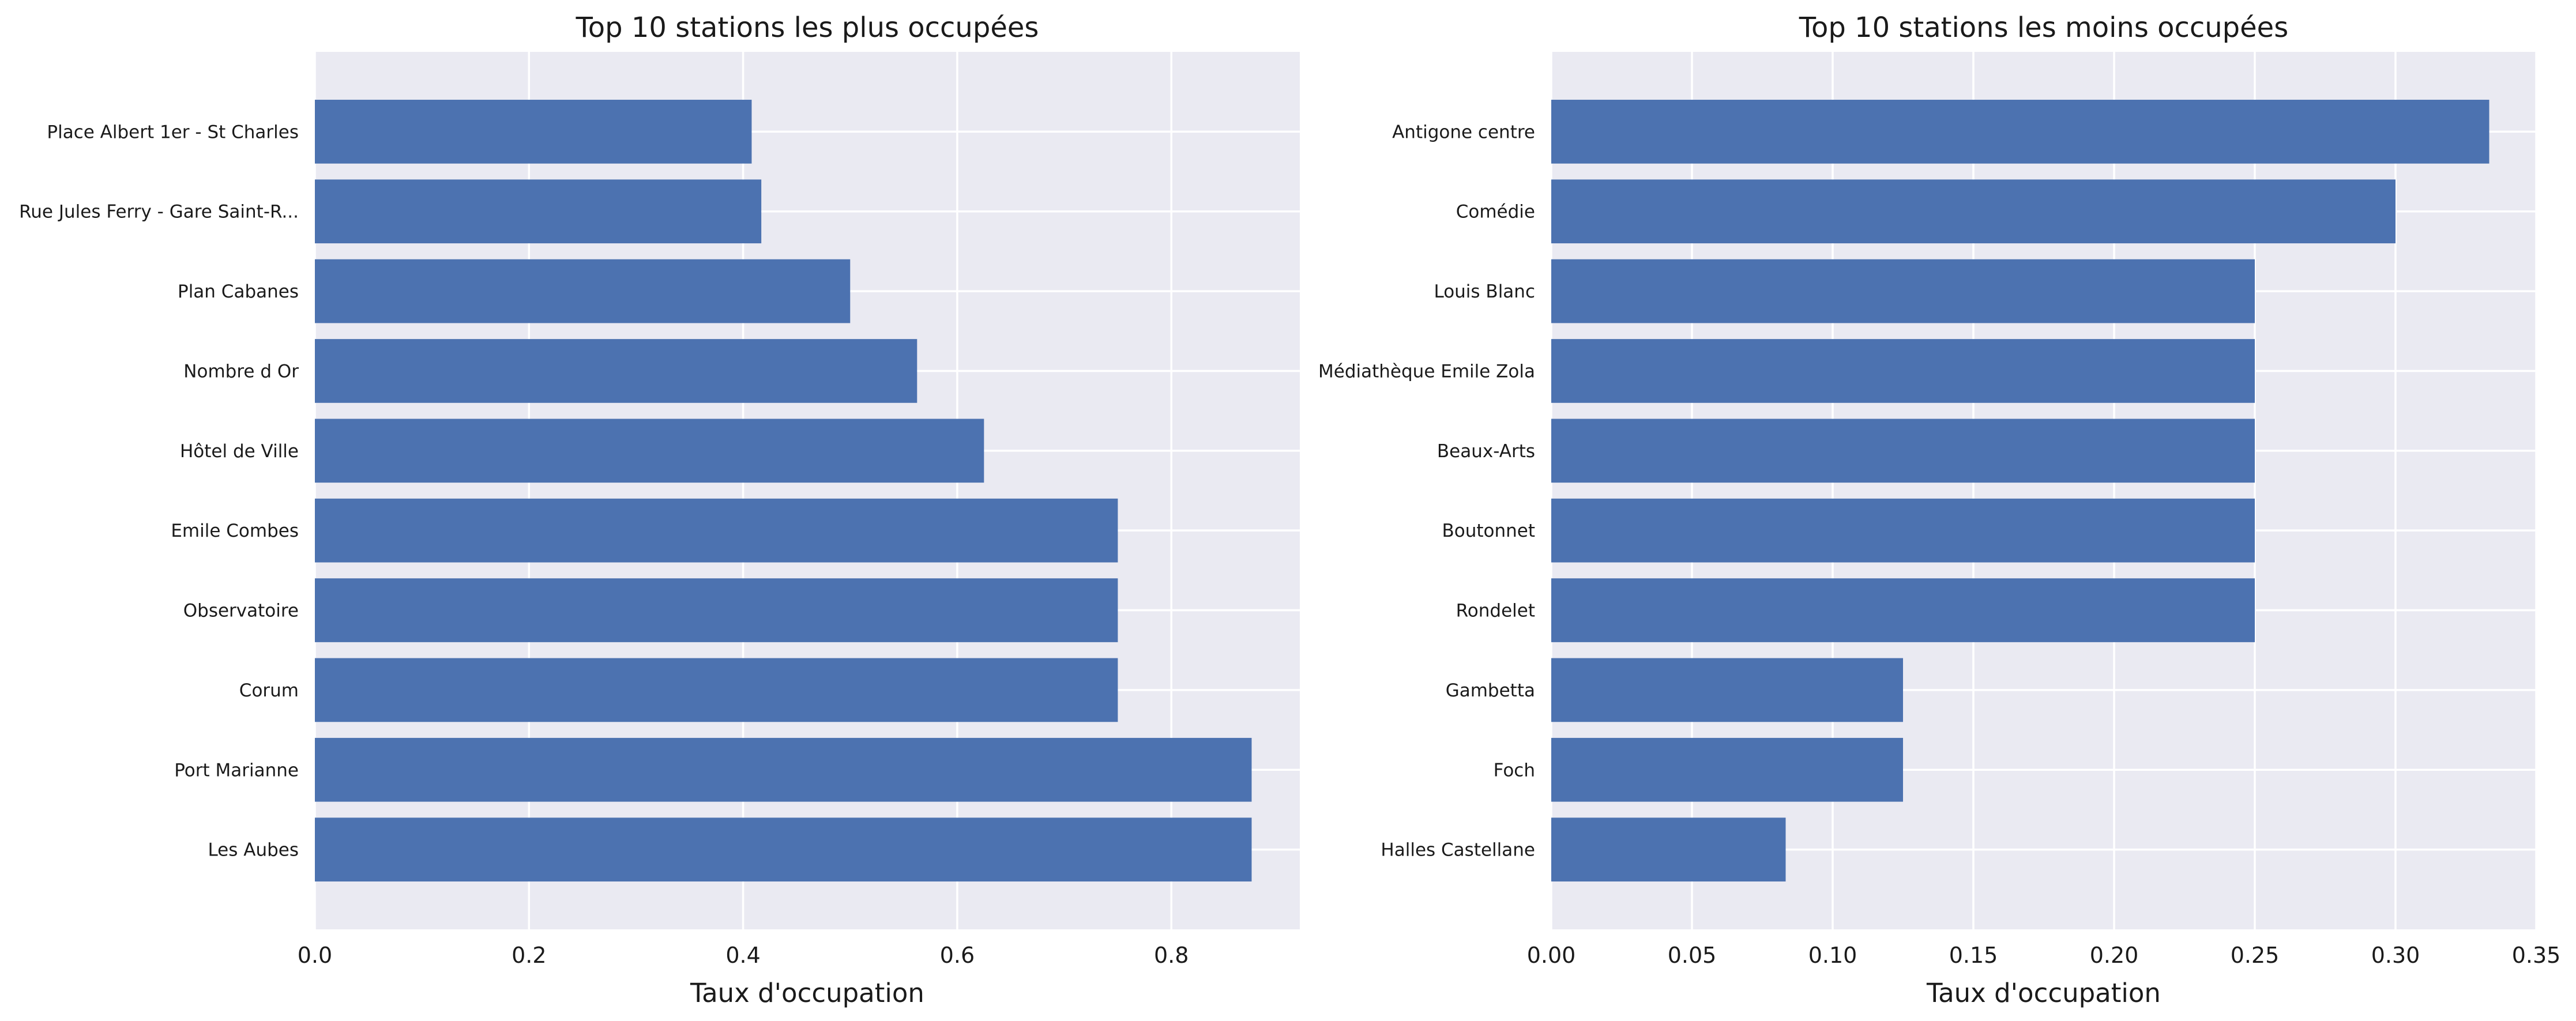 The width and height of the screenshot is (2576, 1021). What do you see at coordinates (235, 531) in the screenshot?
I see `y-tick-label: Emile Combes` at bounding box center [235, 531].